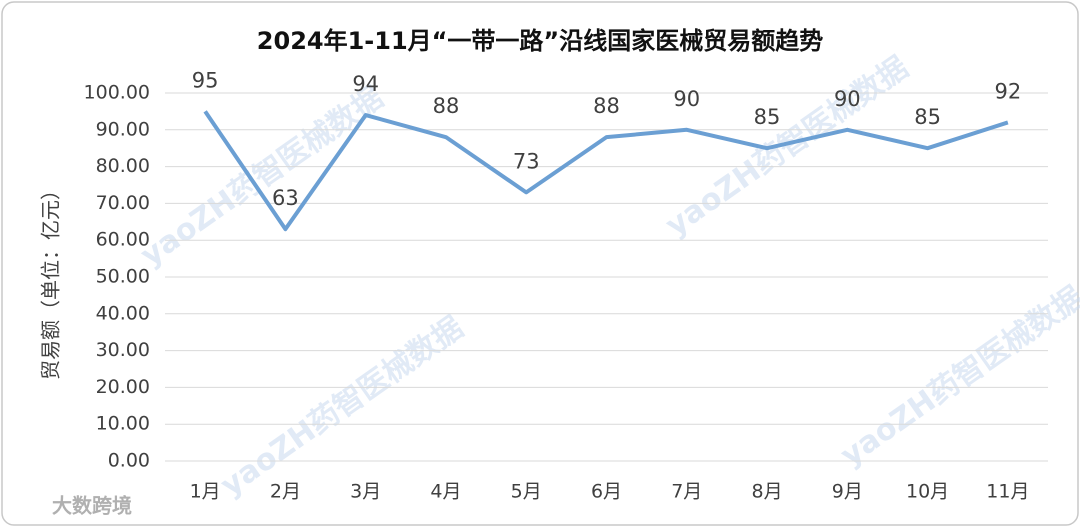  What do you see at coordinates (365, 492) in the screenshot?
I see `x-tick-label: 3月` at bounding box center [365, 492].